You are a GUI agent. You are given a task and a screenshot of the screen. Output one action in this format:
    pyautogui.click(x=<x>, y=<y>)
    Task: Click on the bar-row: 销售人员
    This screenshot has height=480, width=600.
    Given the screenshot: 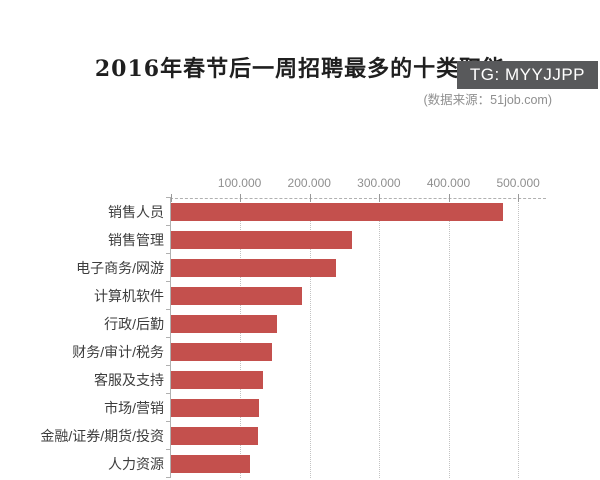 What is the action you would take?
    pyautogui.click(x=327, y=211)
    